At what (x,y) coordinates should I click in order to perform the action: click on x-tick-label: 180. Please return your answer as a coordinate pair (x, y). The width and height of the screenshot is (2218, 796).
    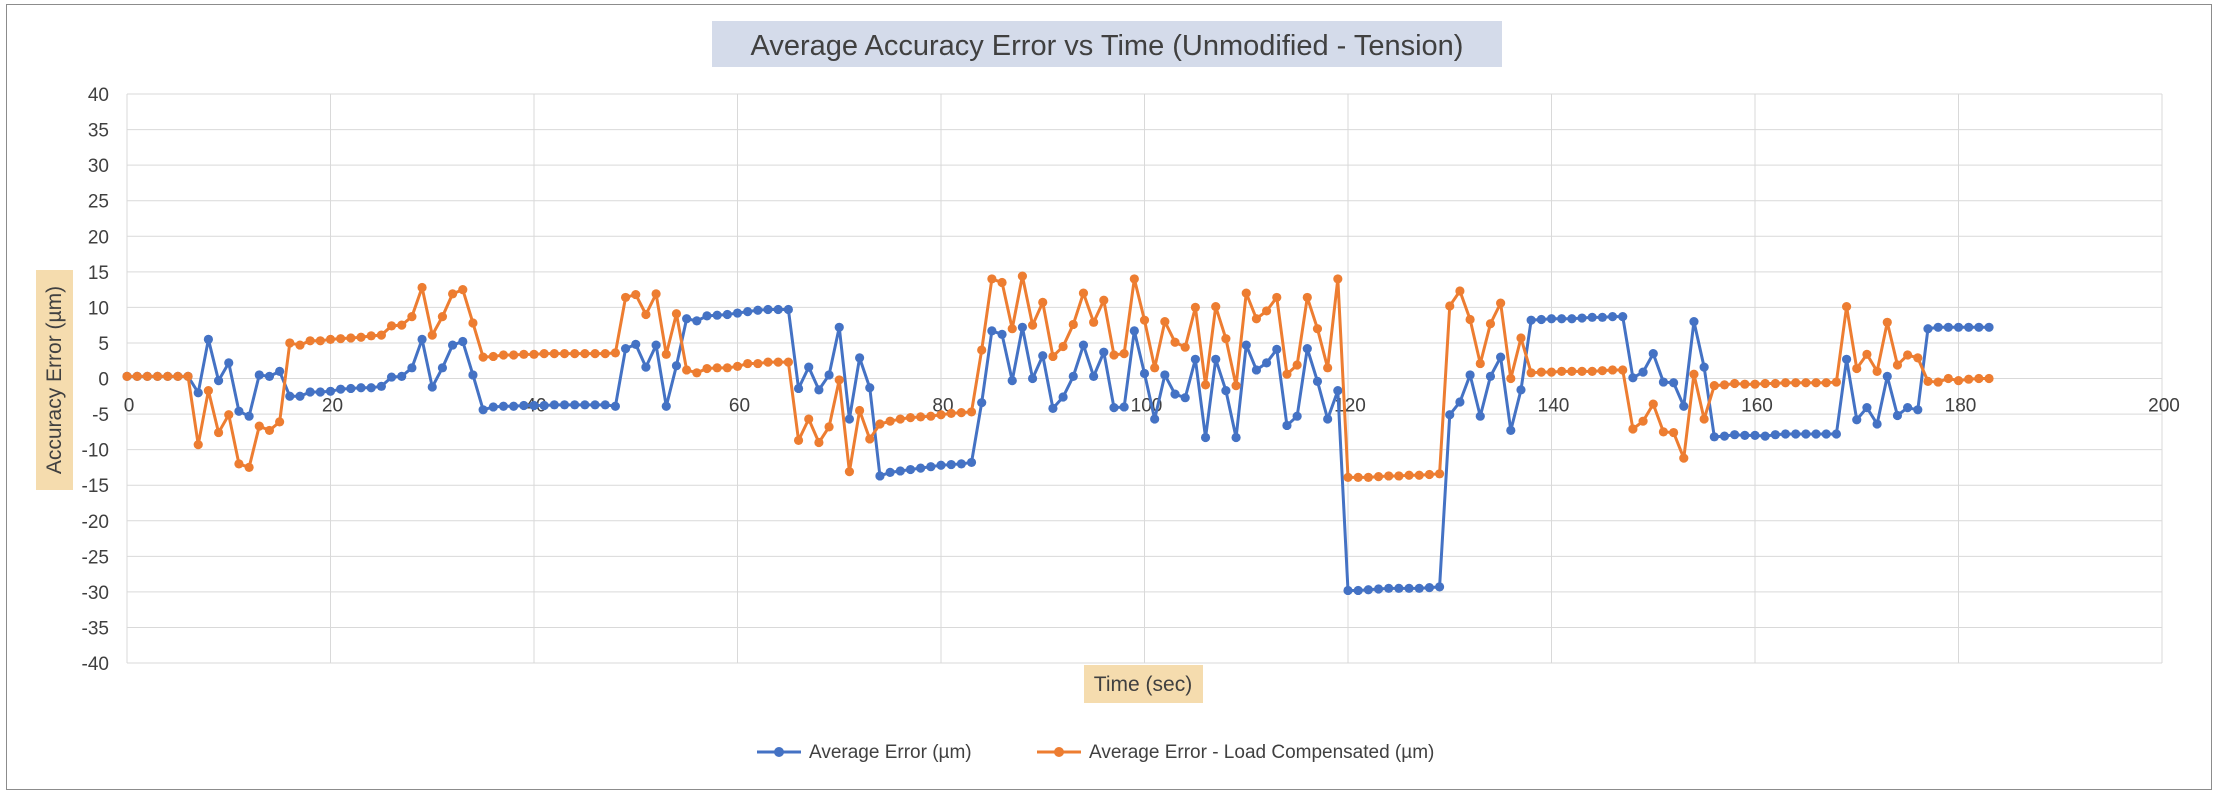
    Looking at the image, I should click on (1961, 406).